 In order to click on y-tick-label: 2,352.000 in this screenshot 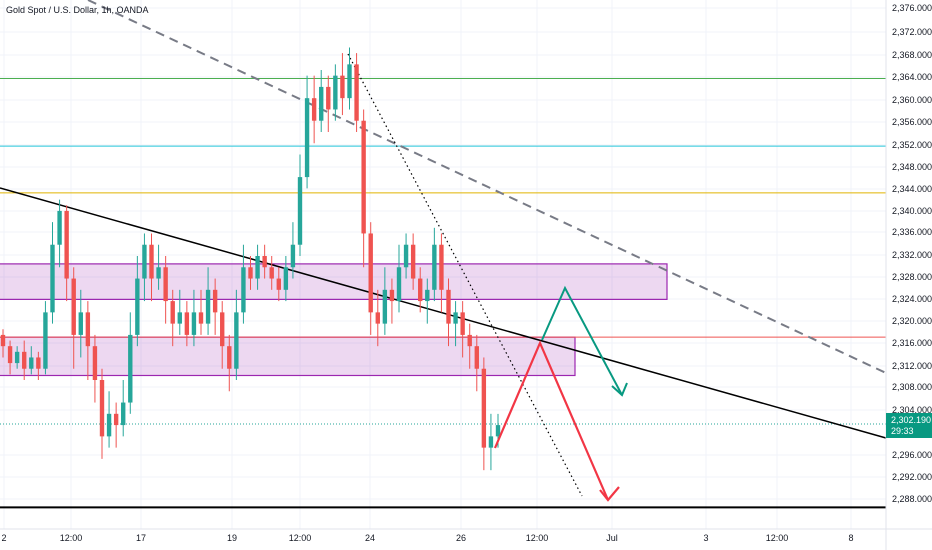, I will do `click(912, 145)`.